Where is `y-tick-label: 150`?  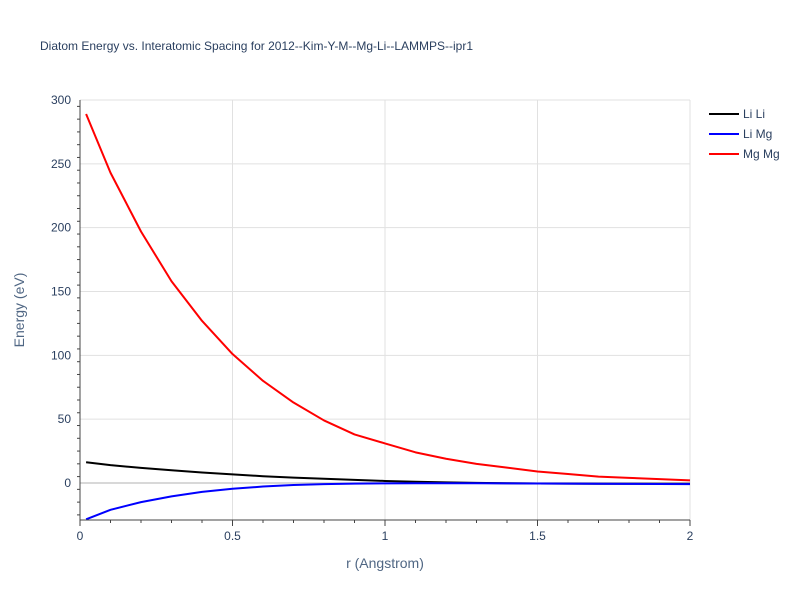 y-tick-label: 150 is located at coordinates (61, 291).